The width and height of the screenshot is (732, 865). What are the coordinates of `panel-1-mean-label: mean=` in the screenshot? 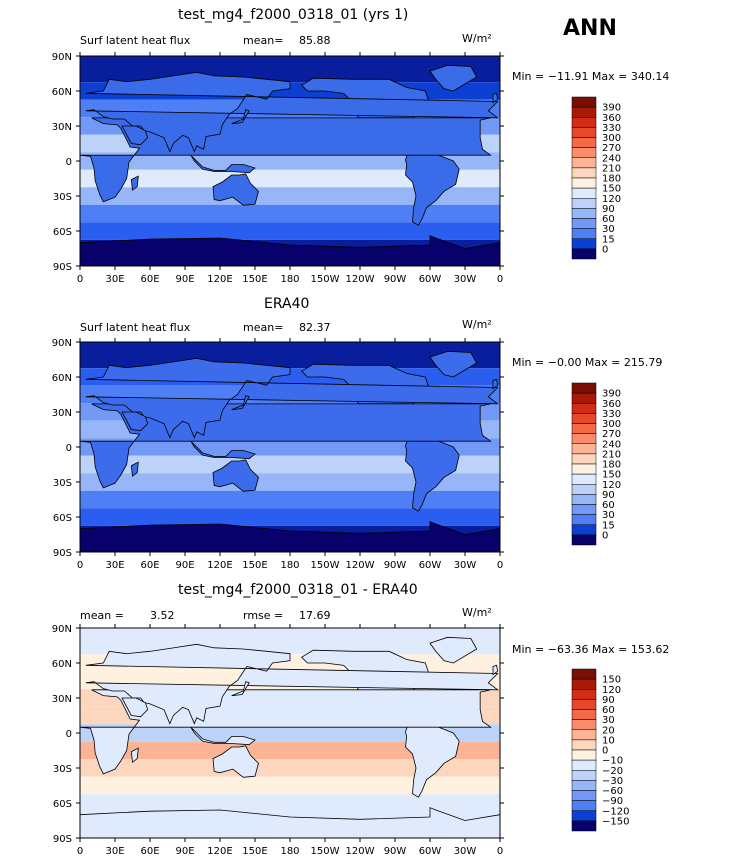 It's located at (263, 40).